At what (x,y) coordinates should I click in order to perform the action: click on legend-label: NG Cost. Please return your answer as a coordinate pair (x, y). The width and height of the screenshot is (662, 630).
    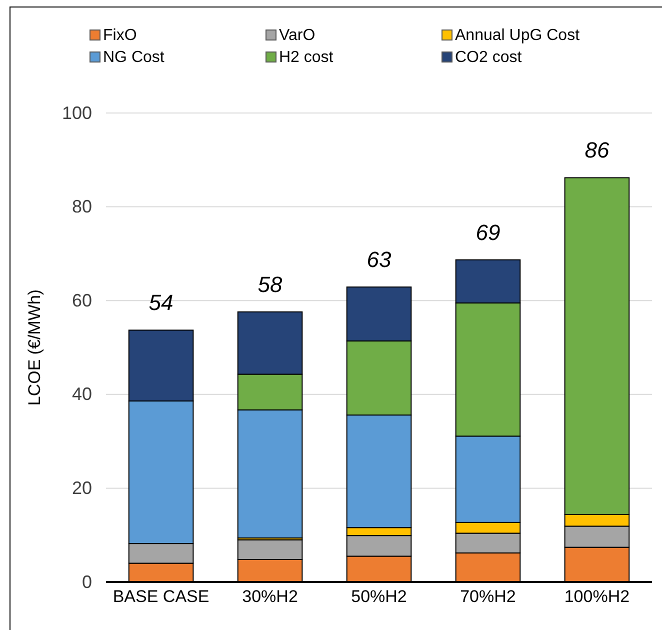
    Looking at the image, I should click on (134, 57).